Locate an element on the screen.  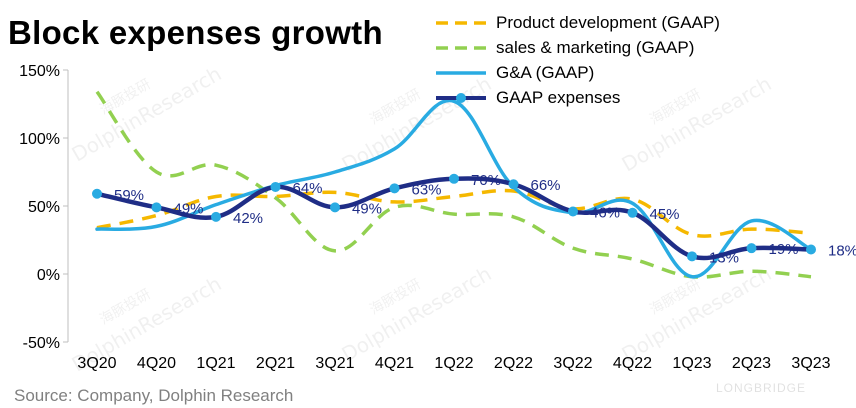
gaap-expenses-data-label: 64% is located at coordinates (308, 188).